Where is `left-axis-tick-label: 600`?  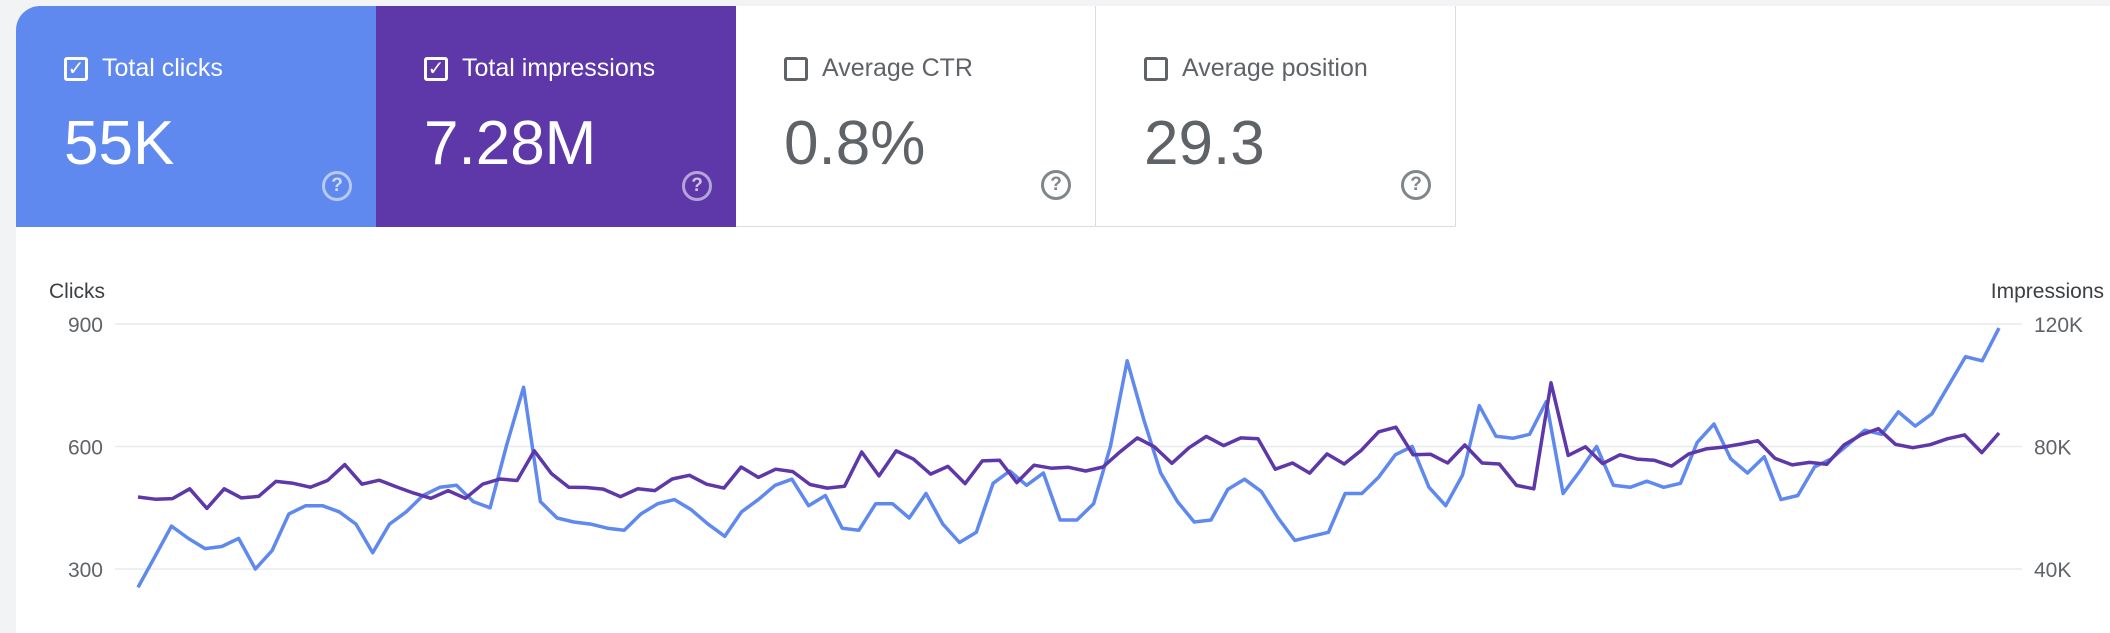
left-axis-tick-label: 600 is located at coordinates (85, 448).